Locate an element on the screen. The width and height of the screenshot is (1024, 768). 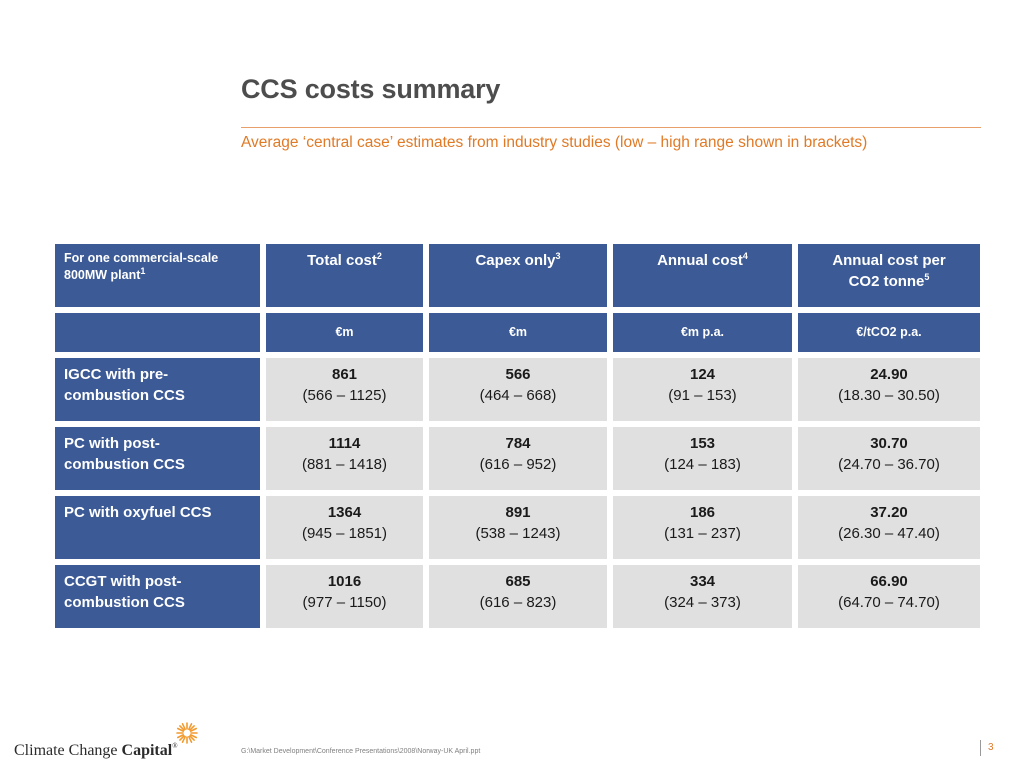
cell-range: (945 – 1851) is located at coordinates (344, 533).